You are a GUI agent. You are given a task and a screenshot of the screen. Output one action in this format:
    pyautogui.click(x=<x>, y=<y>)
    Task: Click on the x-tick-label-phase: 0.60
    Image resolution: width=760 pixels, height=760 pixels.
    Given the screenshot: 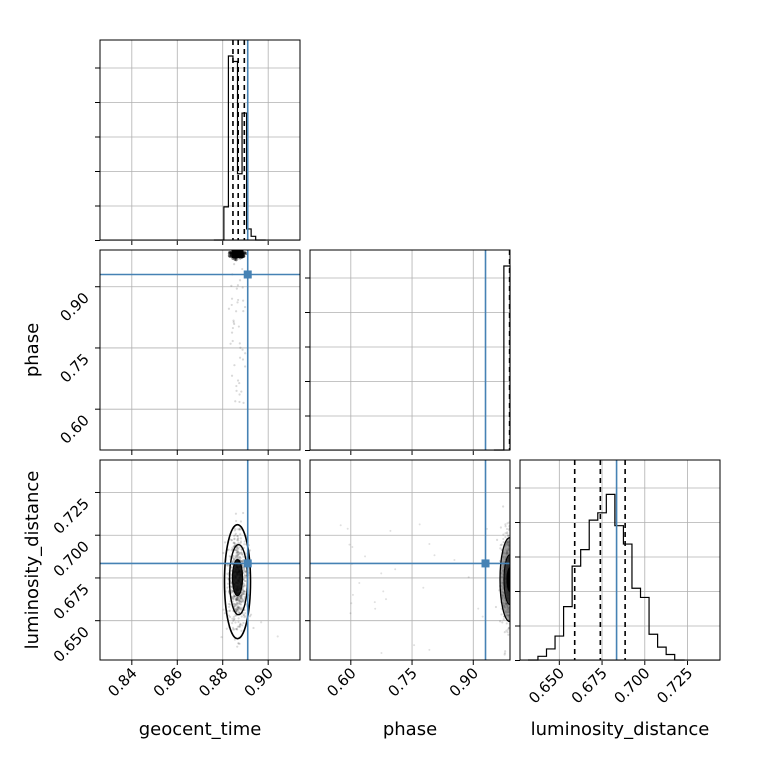 What is the action you would take?
    pyautogui.click(x=341, y=682)
    